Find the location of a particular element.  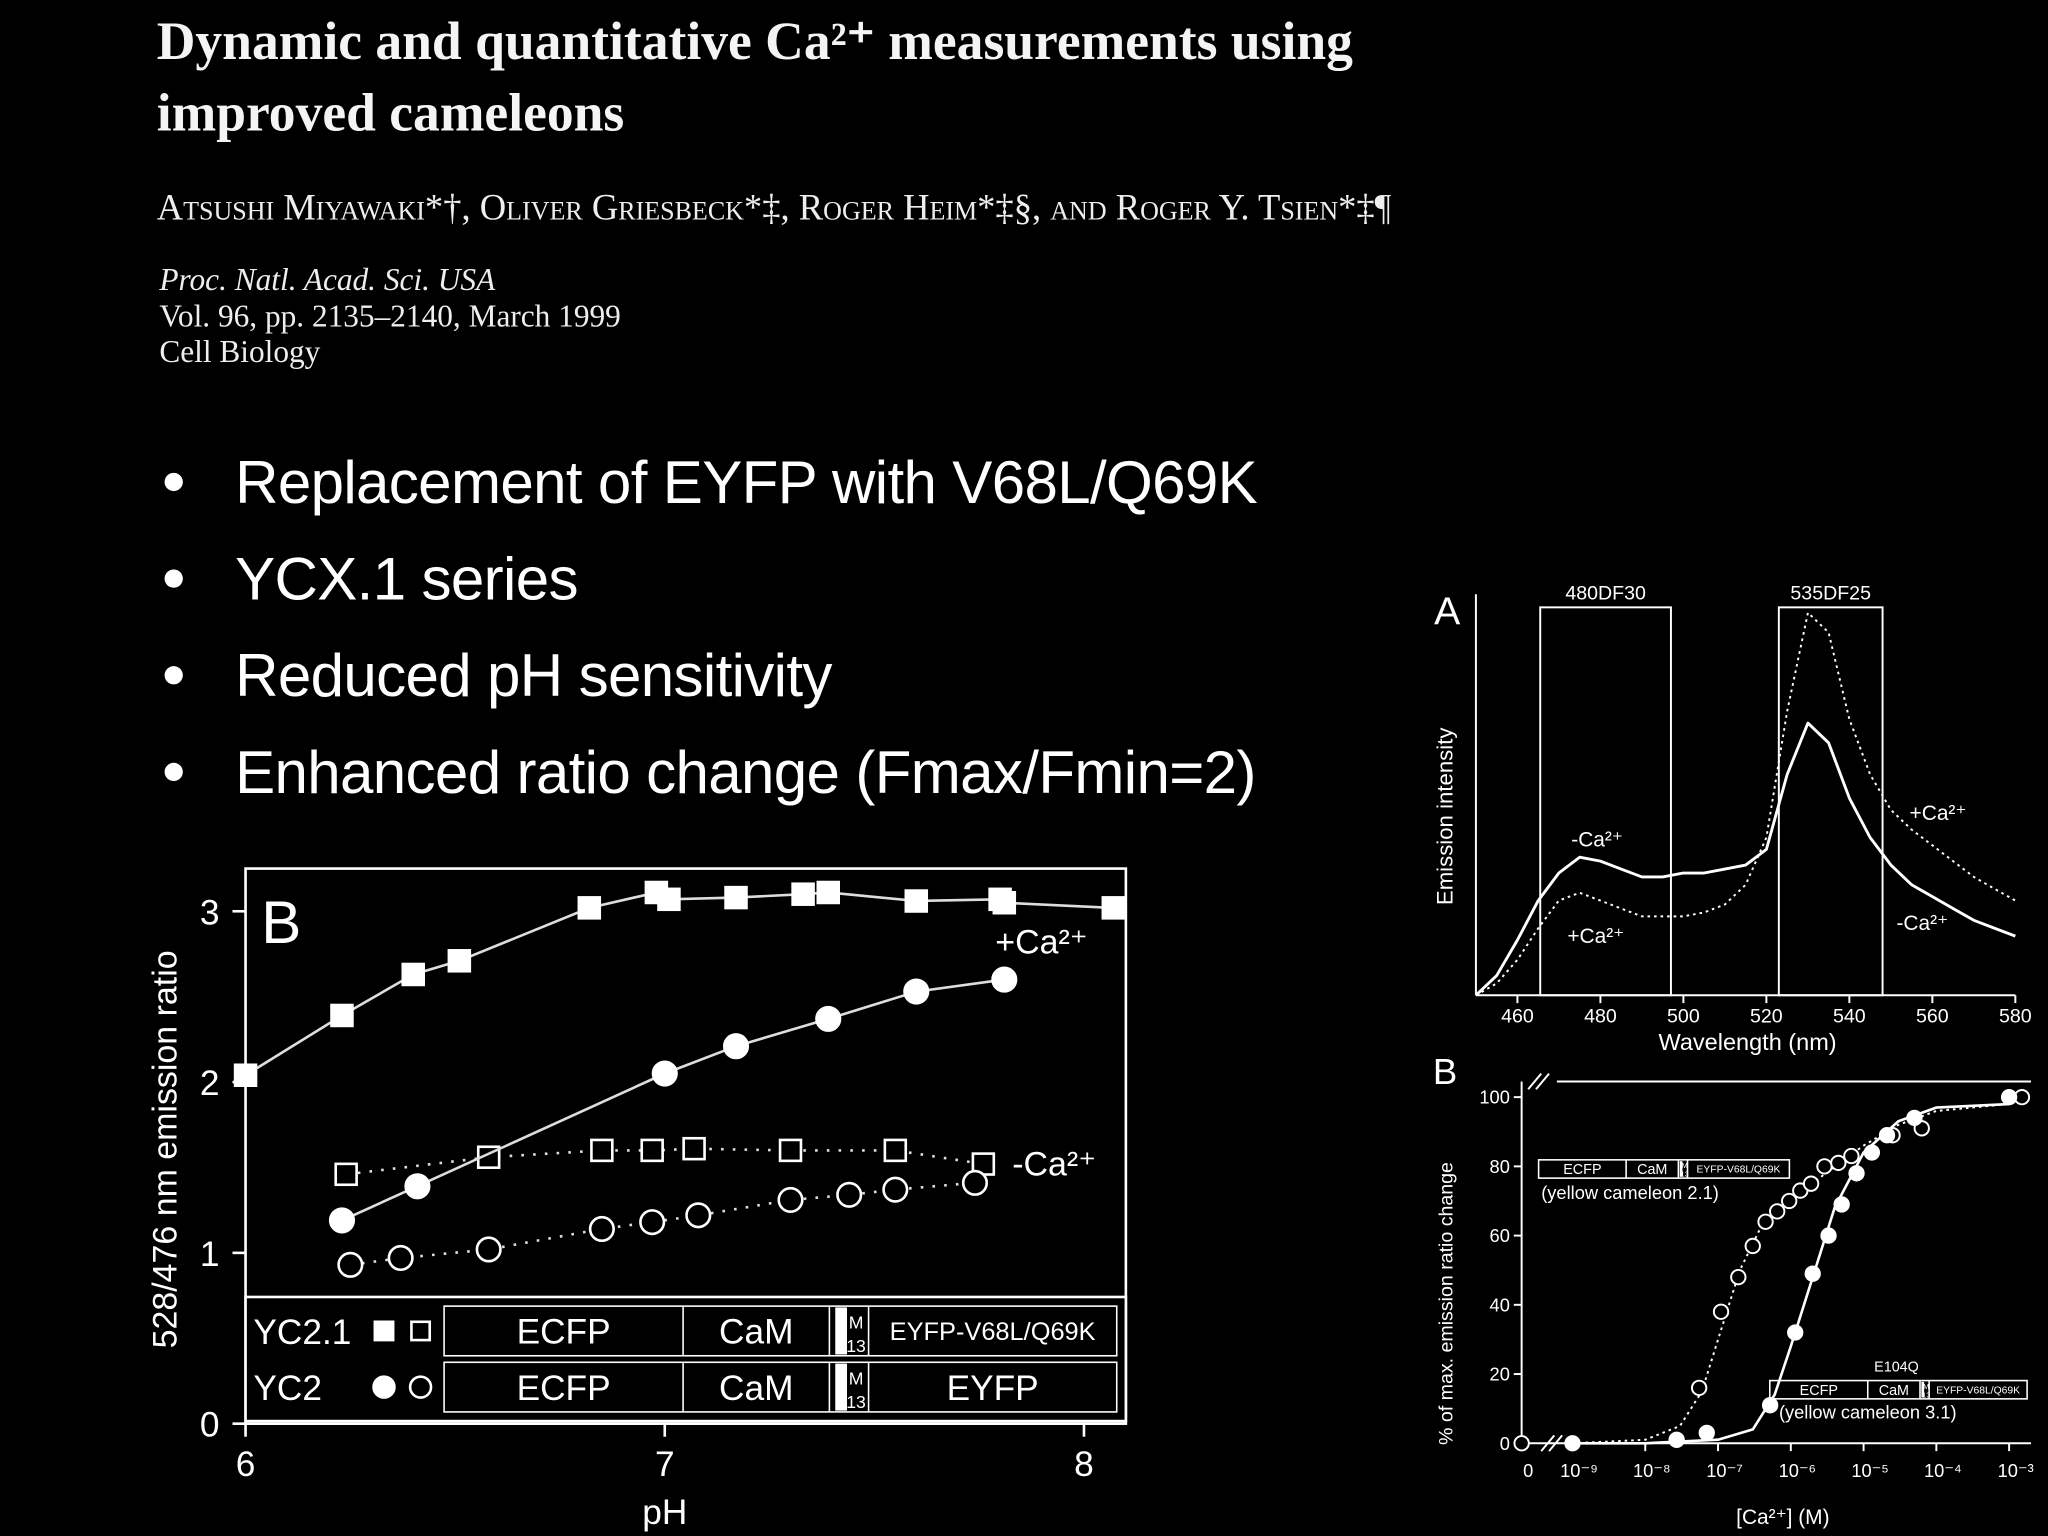

x-tick-label: 500 is located at coordinates (1683, 1017).